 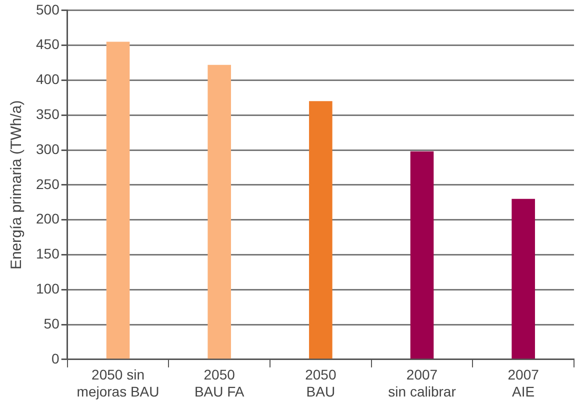 What do you see at coordinates (48, 218) in the screenshot?
I see `y-tick-label: 200` at bounding box center [48, 218].